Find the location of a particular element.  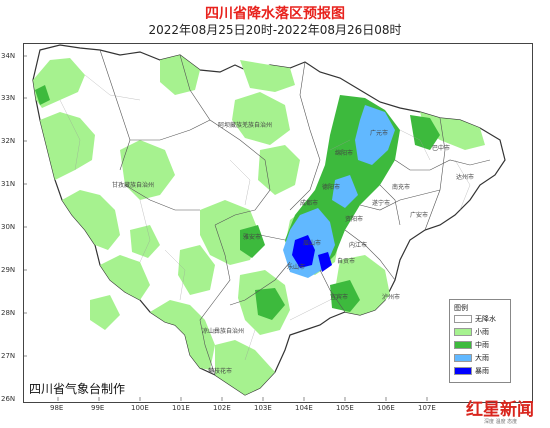

city-label-zigong: 自贡市 is located at coordinates (346, 261).